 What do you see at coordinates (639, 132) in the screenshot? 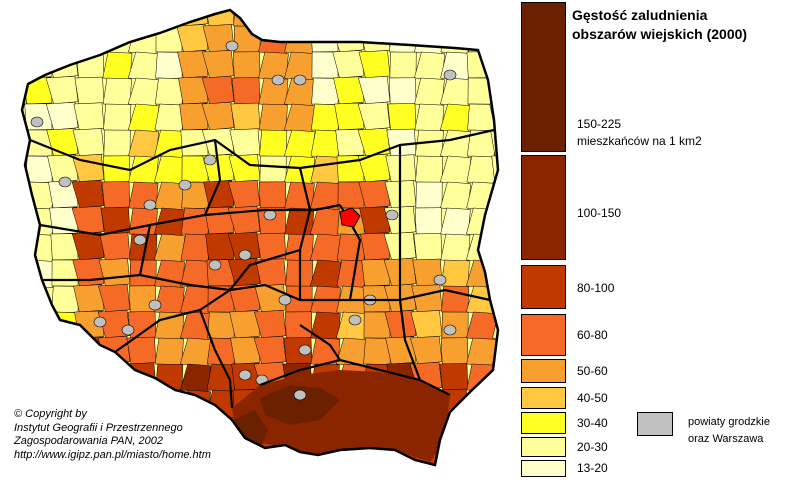
I see `legend-label-150-225: 150-225 mieszkańców na 1 km2` at bounding box center [639, 132].